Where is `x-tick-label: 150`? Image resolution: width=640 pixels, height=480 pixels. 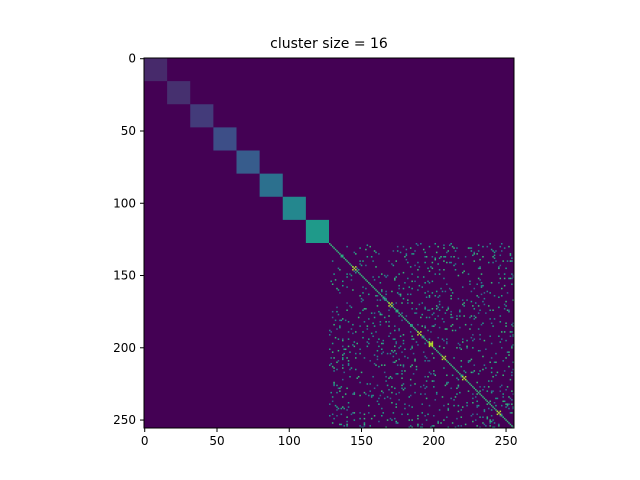
x-tick-label: 150 is located at coordinates (361, 441).